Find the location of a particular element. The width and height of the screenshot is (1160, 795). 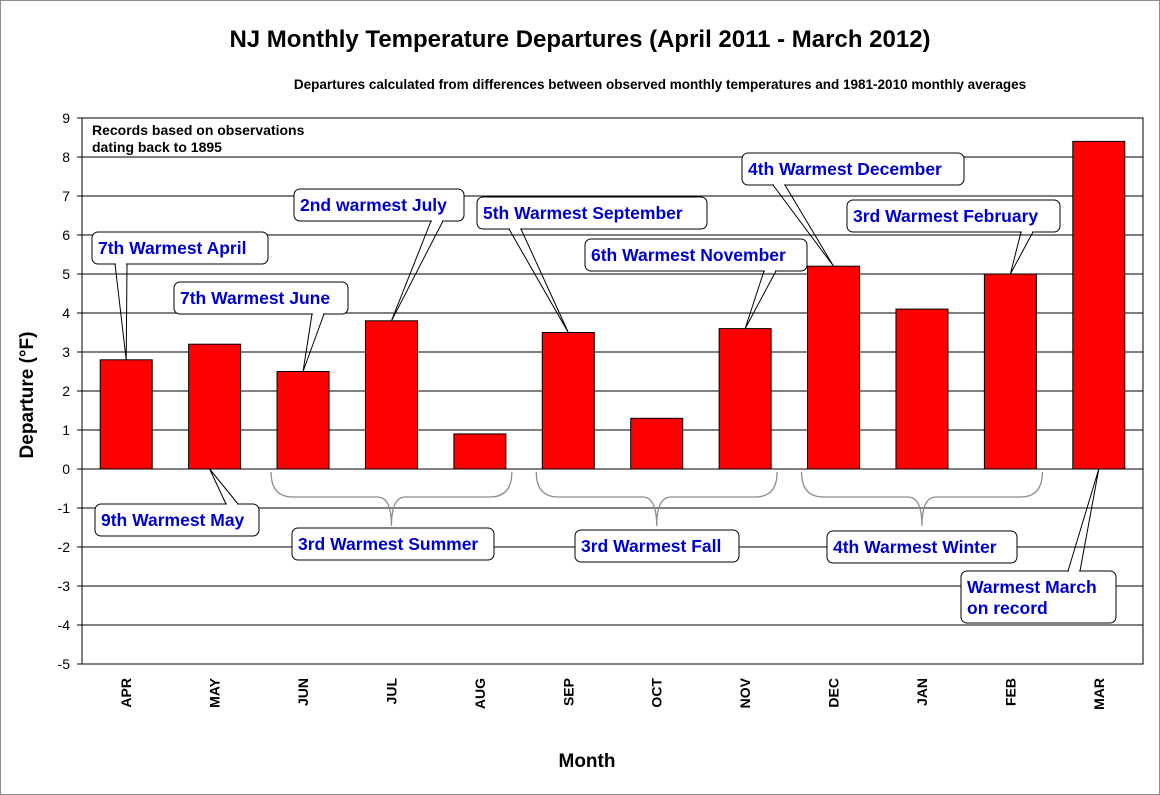

callout-label: 3rd Warmest Summer is located at coordinates (388, 544).